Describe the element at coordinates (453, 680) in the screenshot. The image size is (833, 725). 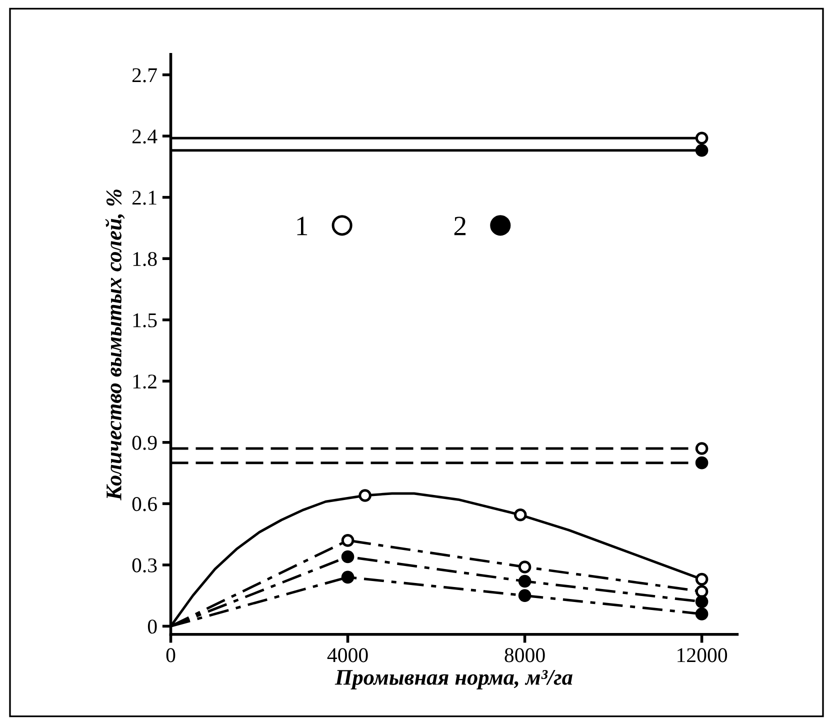
I see `x-axis-title: Промывная норма, м³/га` at that location.